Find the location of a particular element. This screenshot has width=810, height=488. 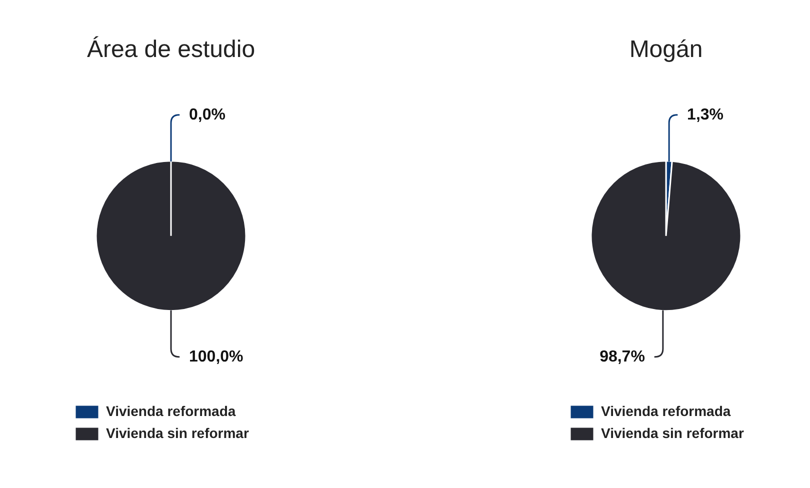

data-label: 1,3% is located at coordinates (705, 115).